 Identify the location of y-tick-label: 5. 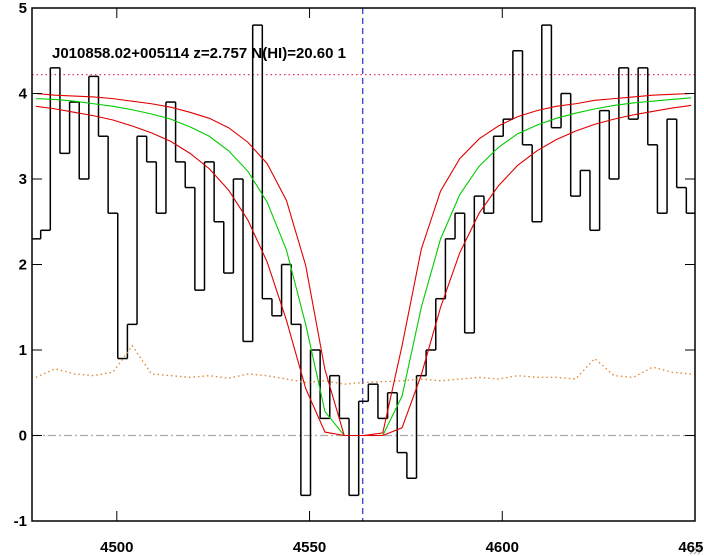
(23, 8).